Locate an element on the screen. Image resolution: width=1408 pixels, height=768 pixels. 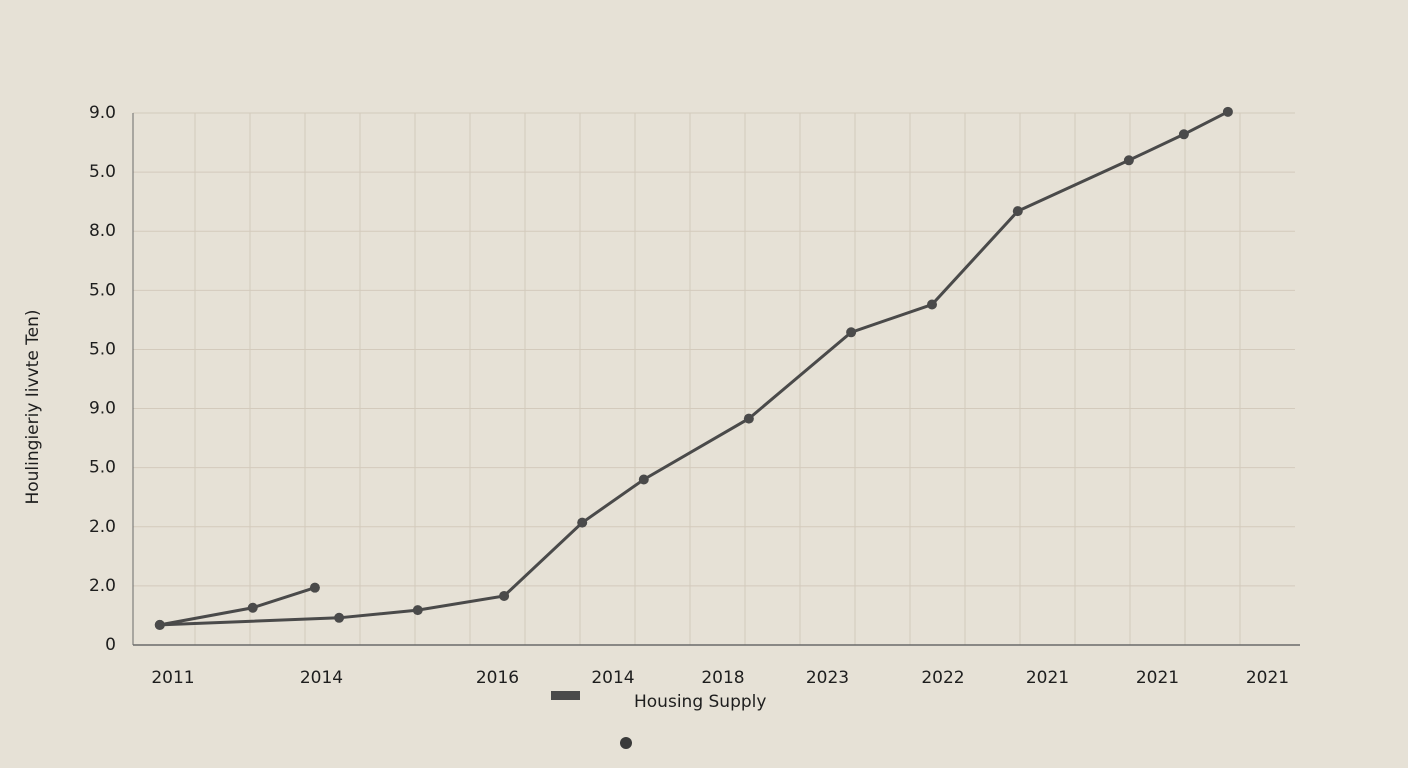
x-tick-label: 2018 is located at coordinates (722, 678).